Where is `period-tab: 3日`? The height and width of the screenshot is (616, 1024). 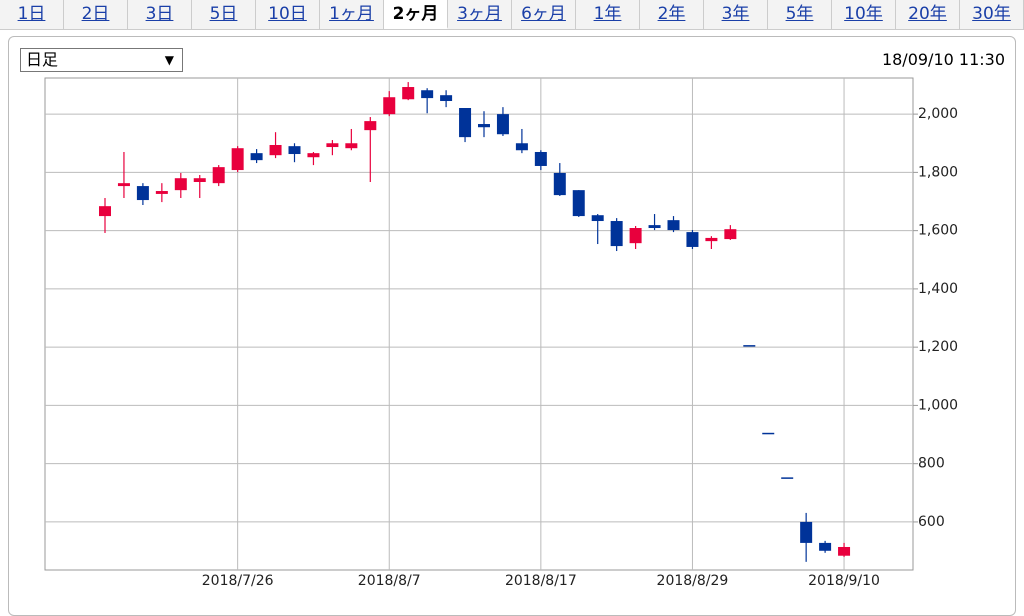
period-tab: 3日 is located at coordinates (160, 14).